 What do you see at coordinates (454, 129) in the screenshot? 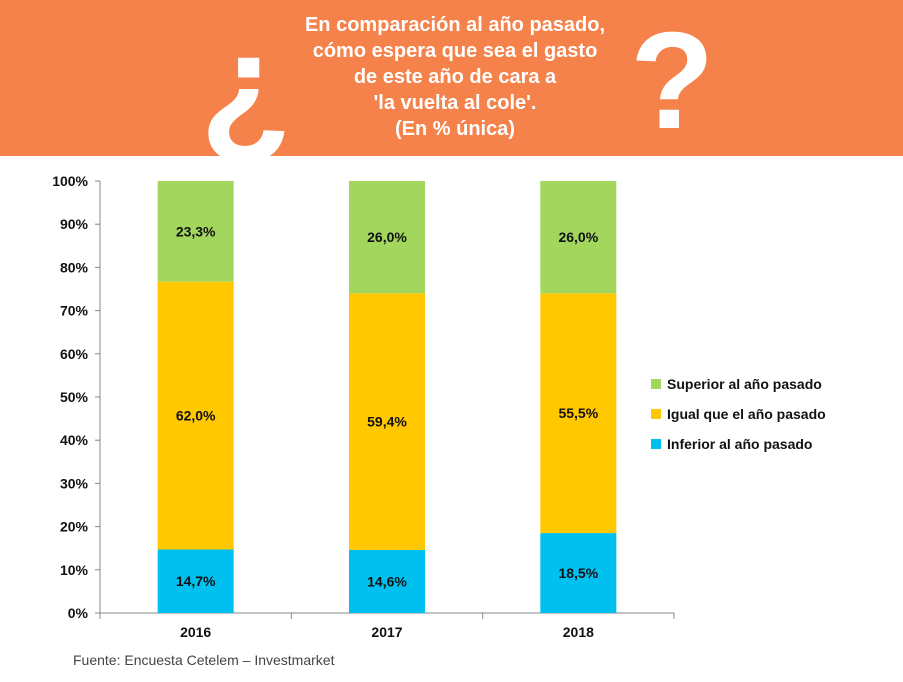
I see `title-line: (En % única)` at bounding box center [454, 129].